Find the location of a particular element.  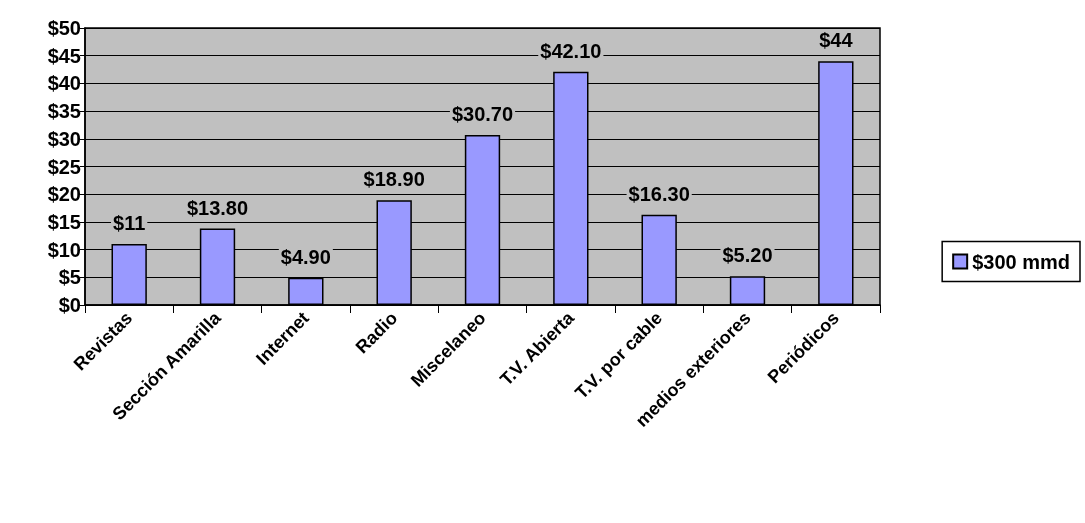

y-tick-label: $30 is located at coordinates (64, 138).